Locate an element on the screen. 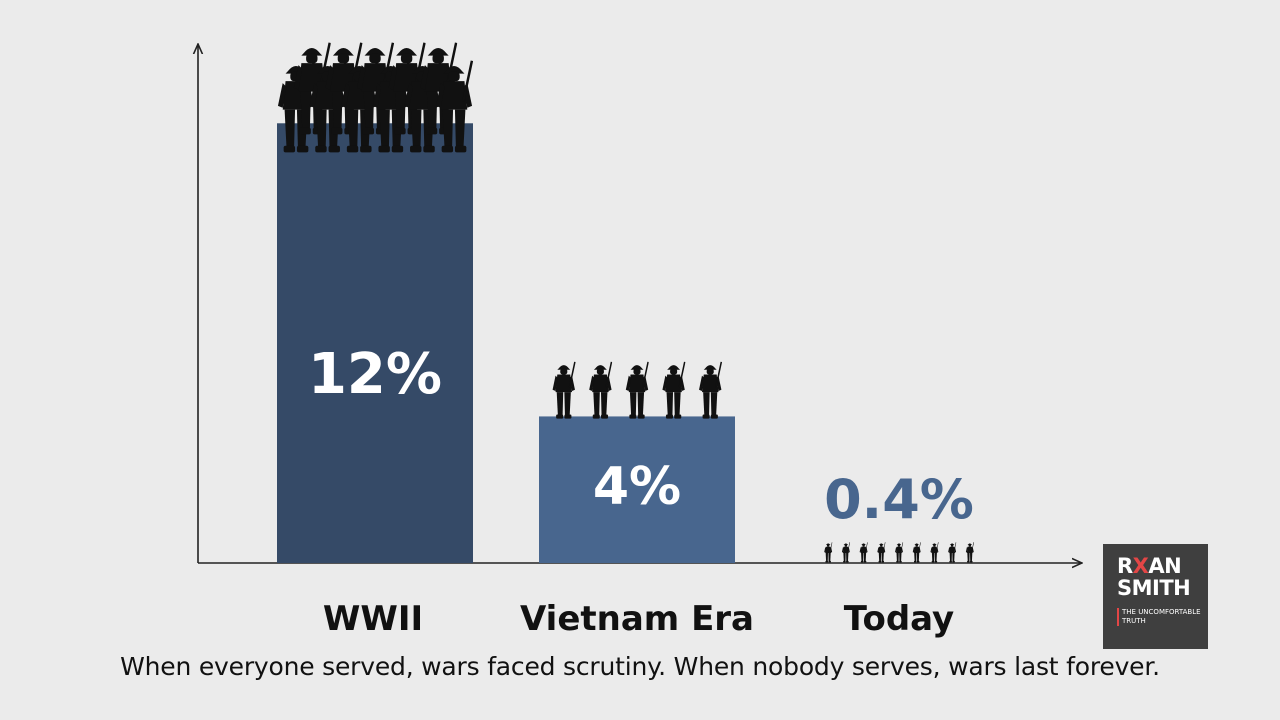 This screenshot has width=1280, height=720. brand-logo: RXAN SMITH THE UNCOMFORTABLE TRUTH is located at coordinates (1155, 596).